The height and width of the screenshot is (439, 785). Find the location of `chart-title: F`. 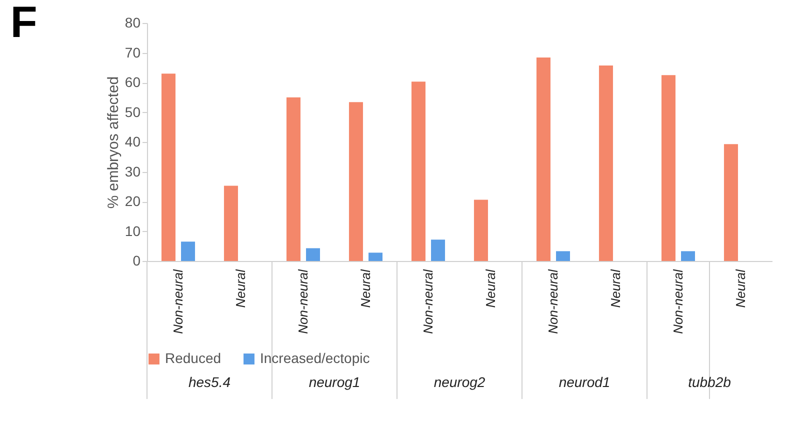

chart-title: F is located at coordinates (24, 23).